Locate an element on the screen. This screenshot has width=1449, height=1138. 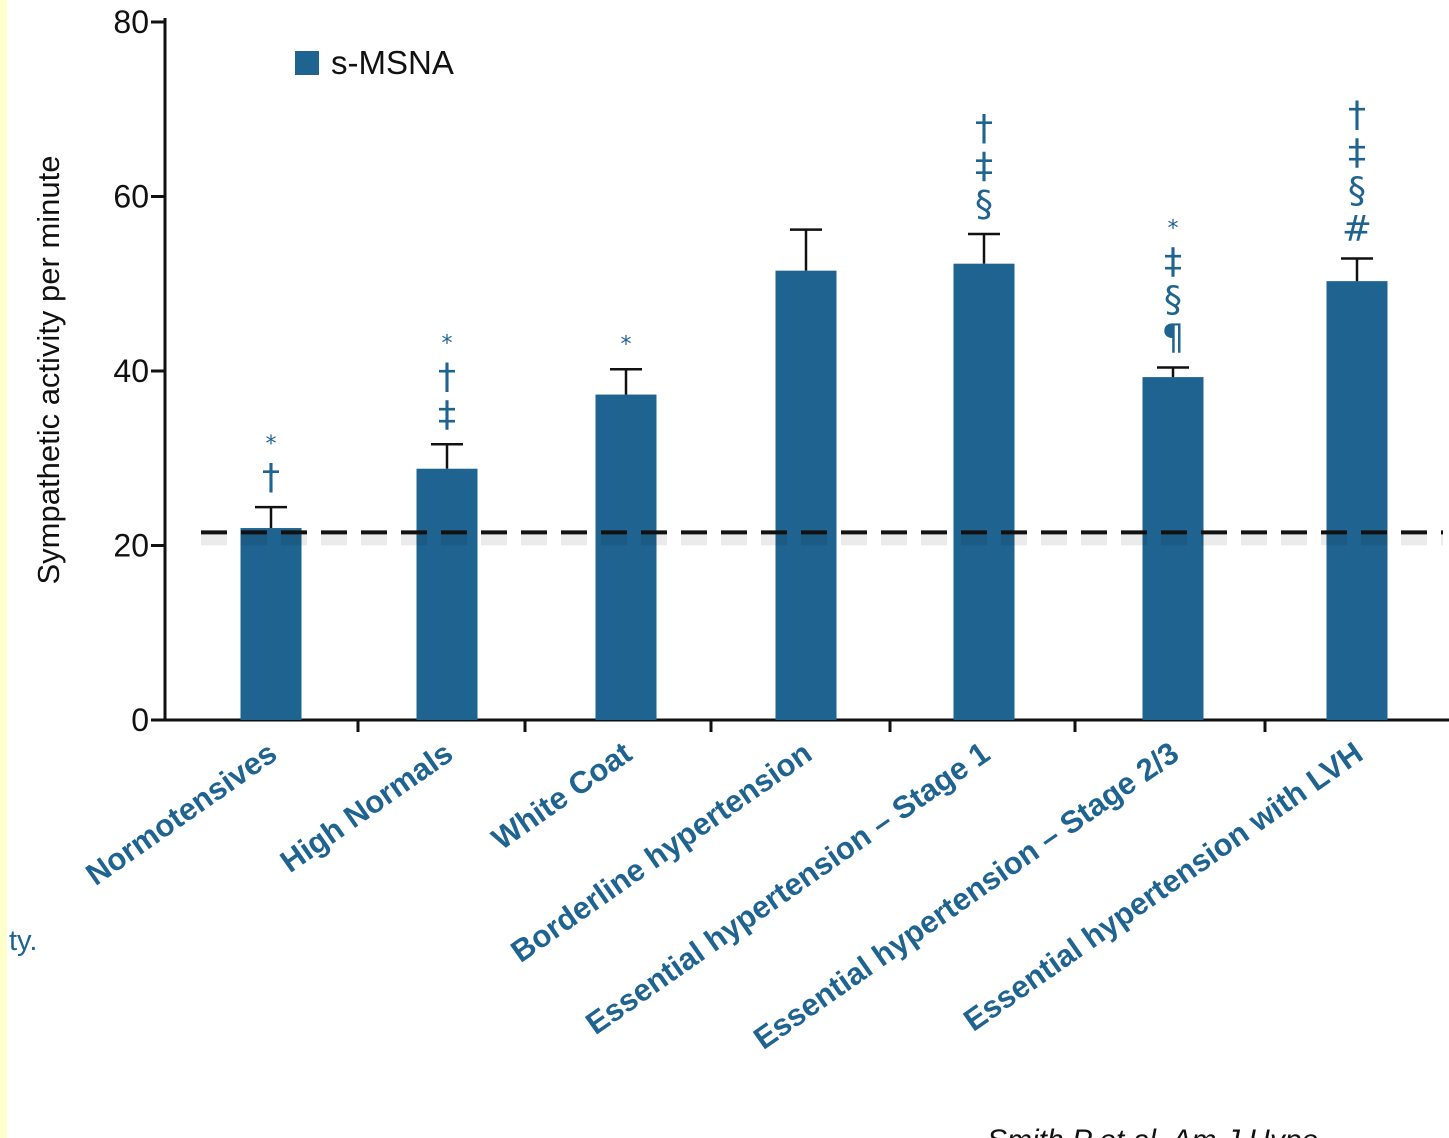
y-tick-label: 80 is located at coordinates (131, 22).